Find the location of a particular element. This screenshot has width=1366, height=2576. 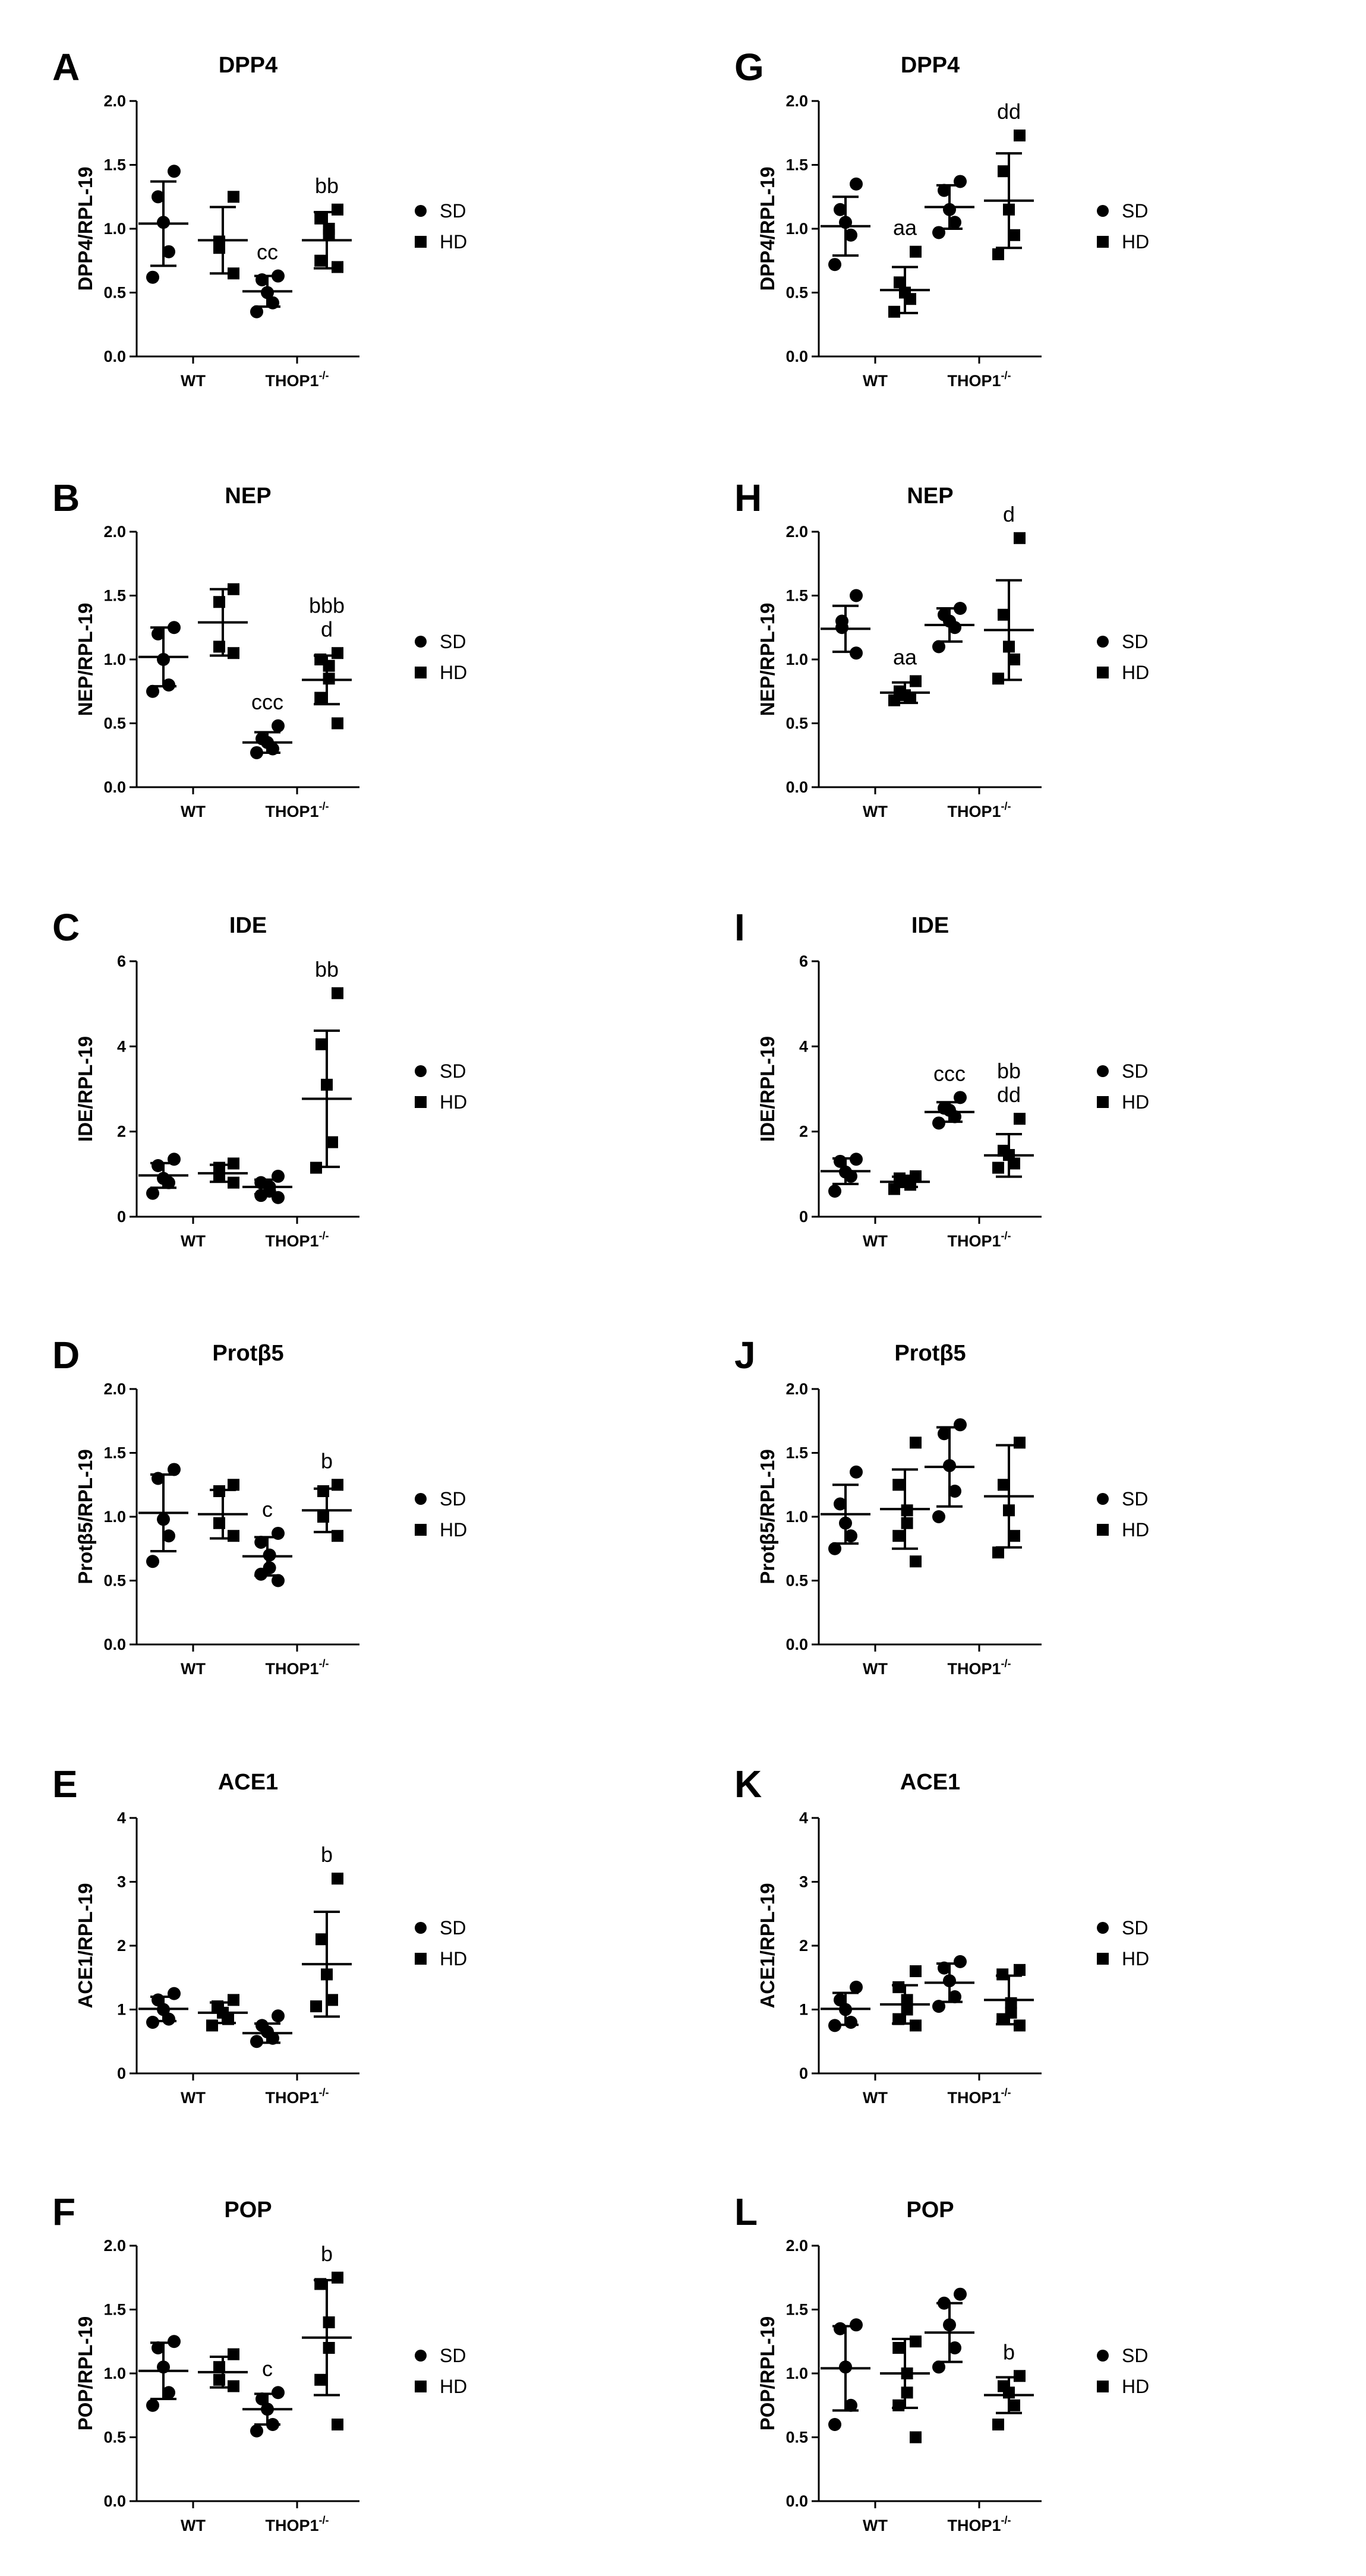

legend-label-hd: HD is located at coordinates (453, 1102).